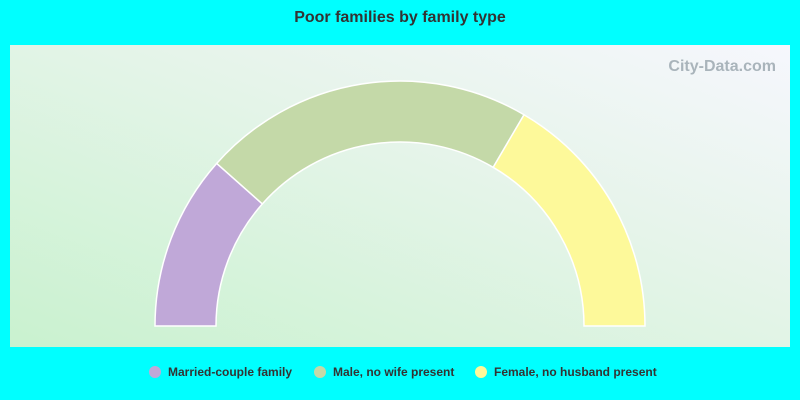 This screenshot has width=800, height=400. What do you see at coordinates (393, 372) in the screenshot?
I see `legend-label: Male, no wife present` at bounding box center [393, 372].